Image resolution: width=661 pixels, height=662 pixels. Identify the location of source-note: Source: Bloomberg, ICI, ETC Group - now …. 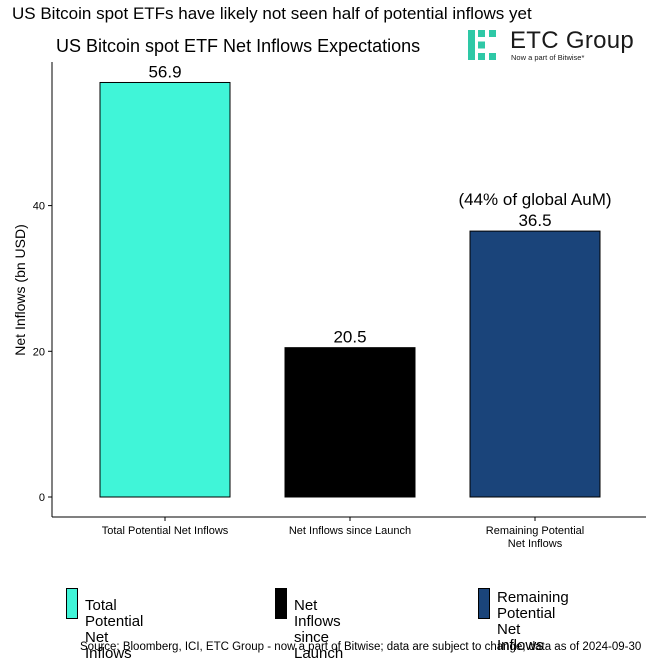
(361, 647).